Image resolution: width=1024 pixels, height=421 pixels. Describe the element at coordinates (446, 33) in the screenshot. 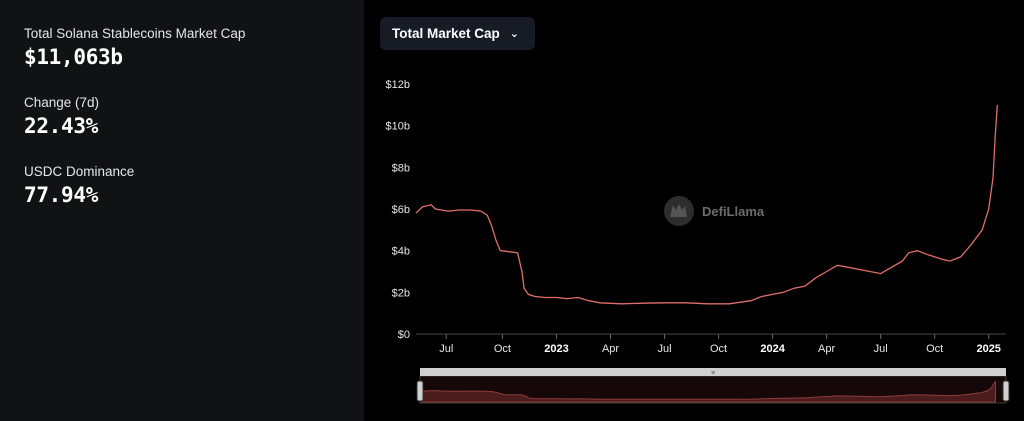

I see `metric-dropdown-label: Total Market Cap` at that location.